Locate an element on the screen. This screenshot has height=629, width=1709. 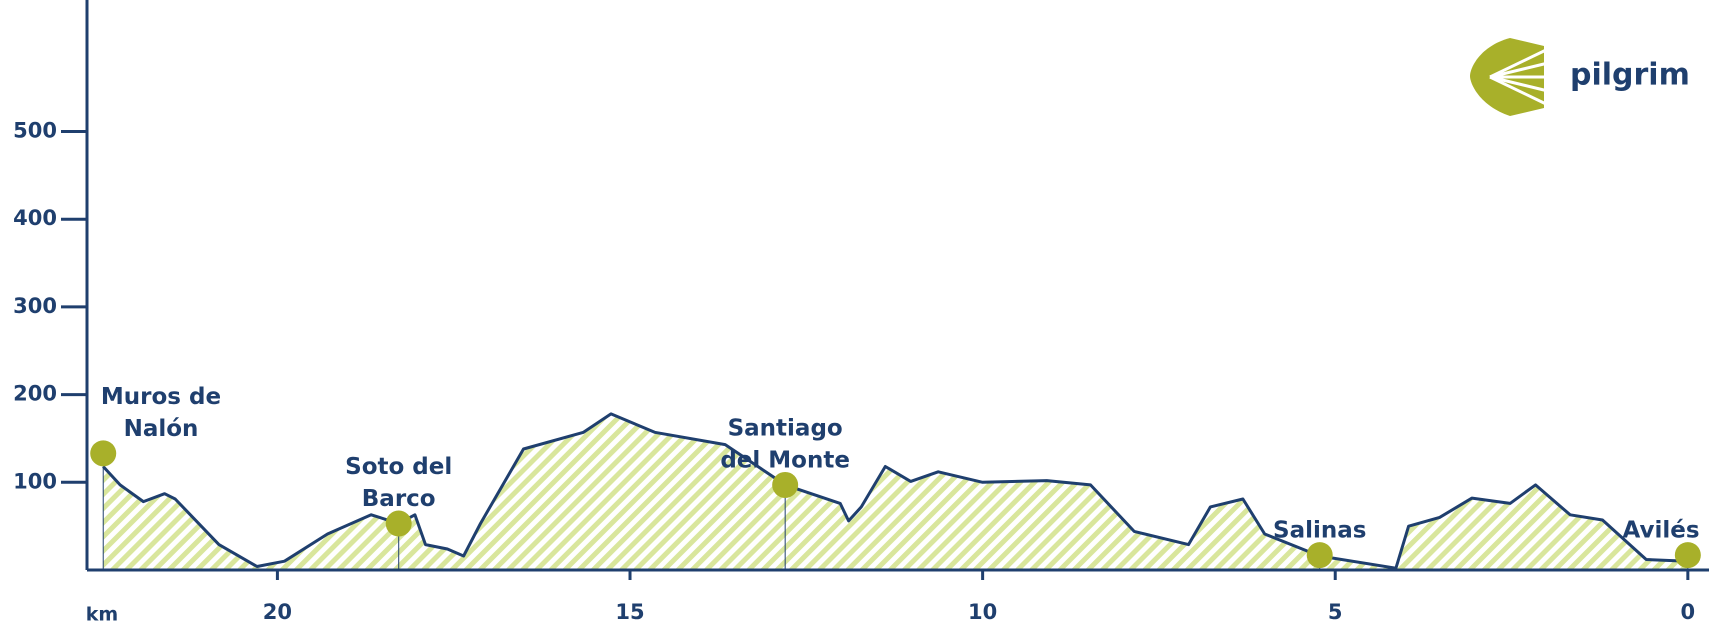
x-tick-label: 10 is located at coordinates (982, 612).